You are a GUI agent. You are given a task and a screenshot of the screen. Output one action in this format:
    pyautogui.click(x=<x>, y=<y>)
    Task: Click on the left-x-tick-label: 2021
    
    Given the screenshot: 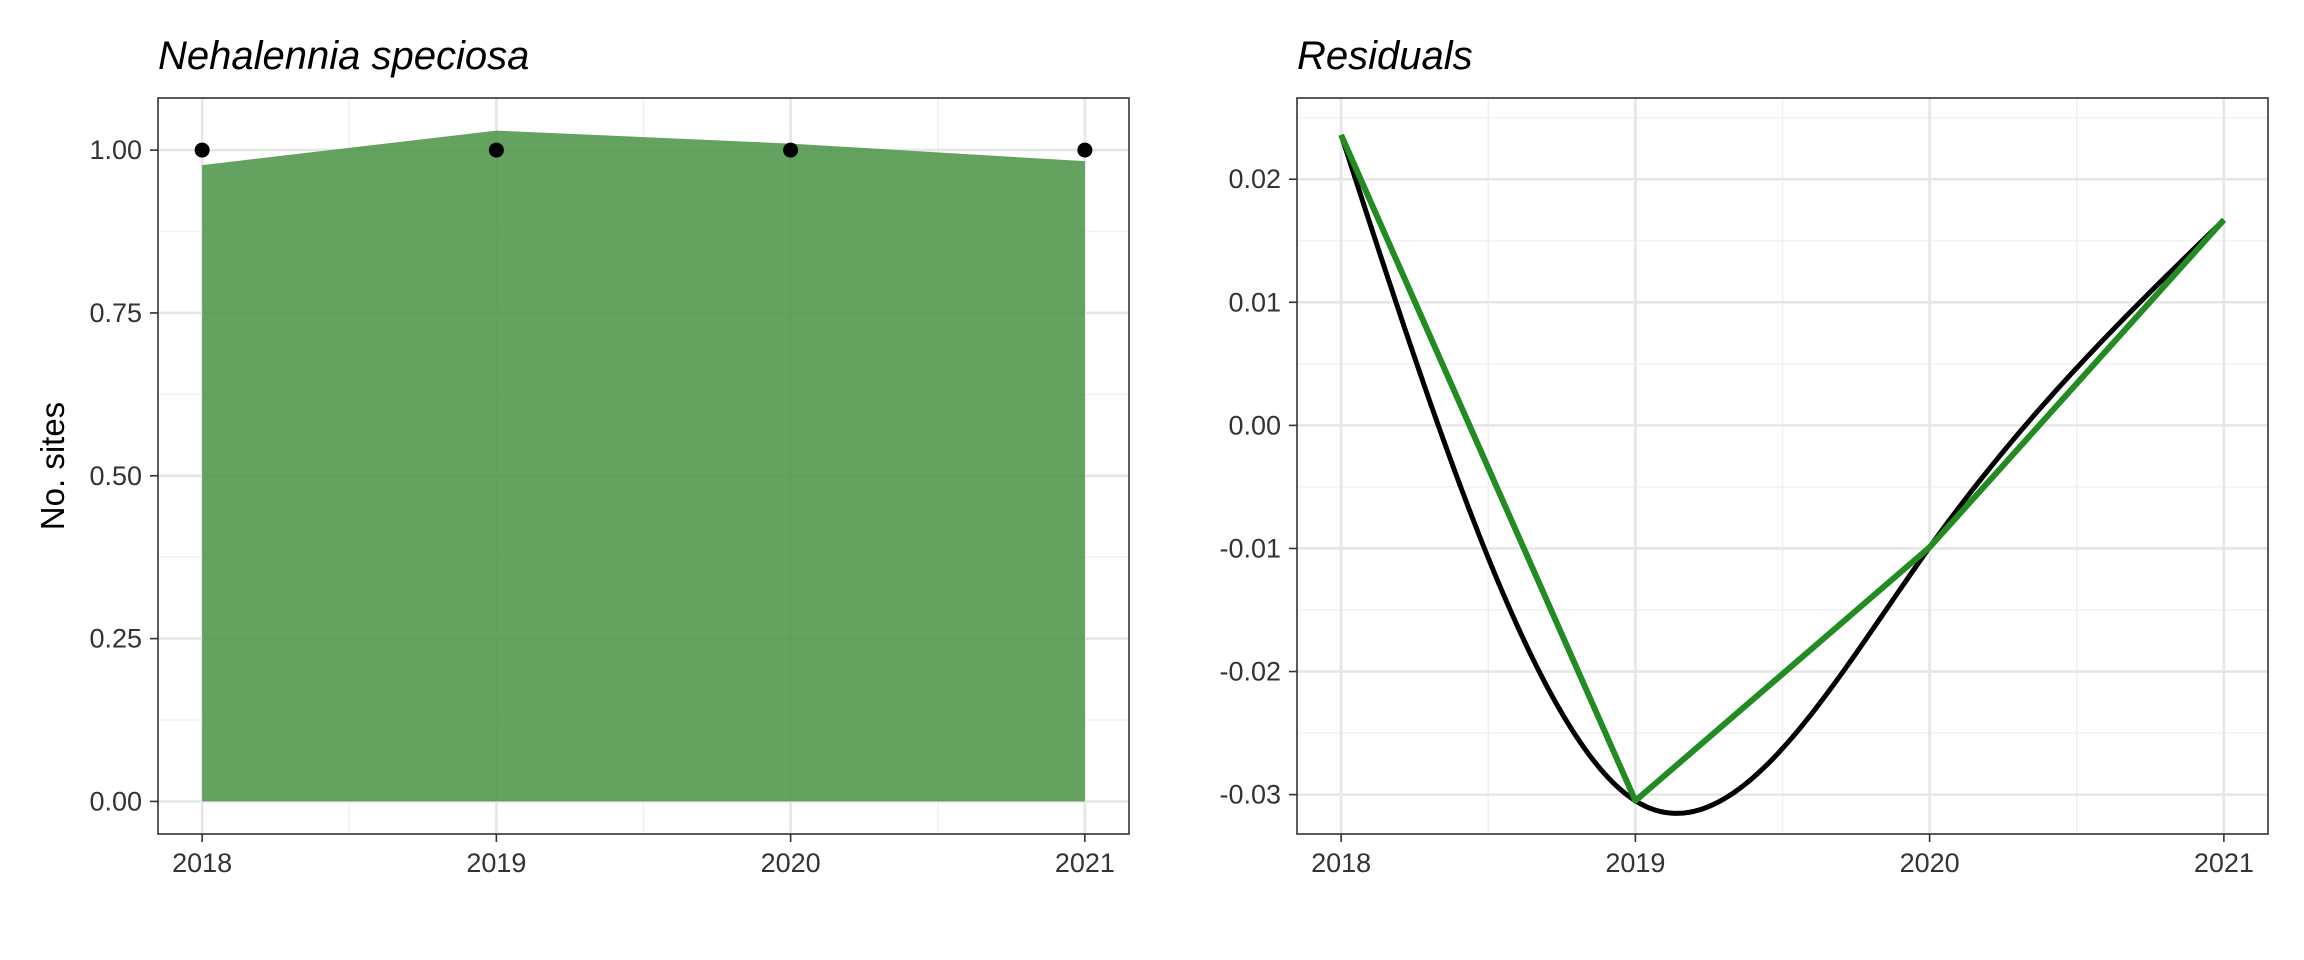 What is the action you would take?
    pyautogui.click(x=1085, y=863)
    